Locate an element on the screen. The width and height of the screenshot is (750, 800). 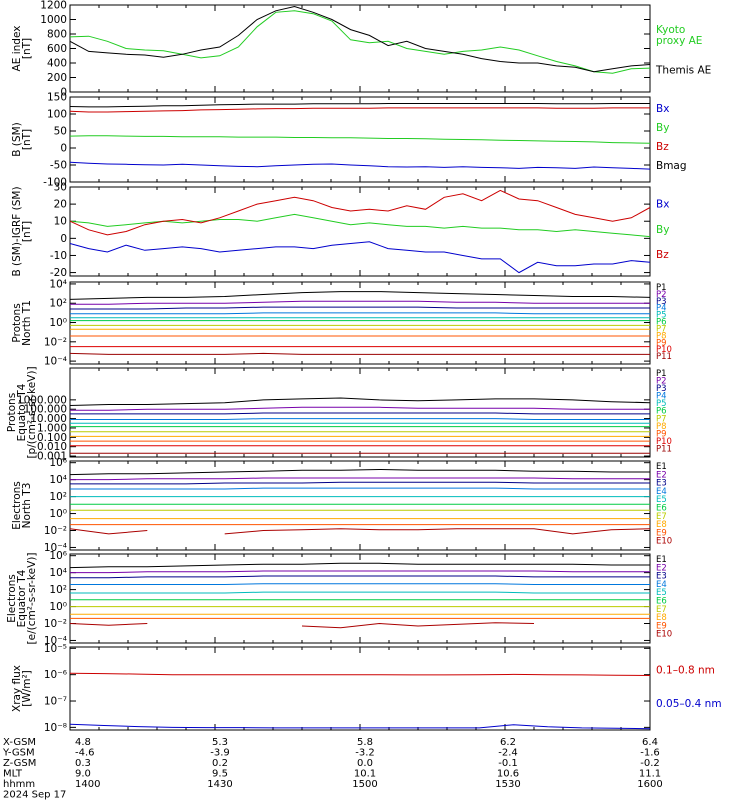
x-axis-value: 0.3 is located at coordinates (83, 763).